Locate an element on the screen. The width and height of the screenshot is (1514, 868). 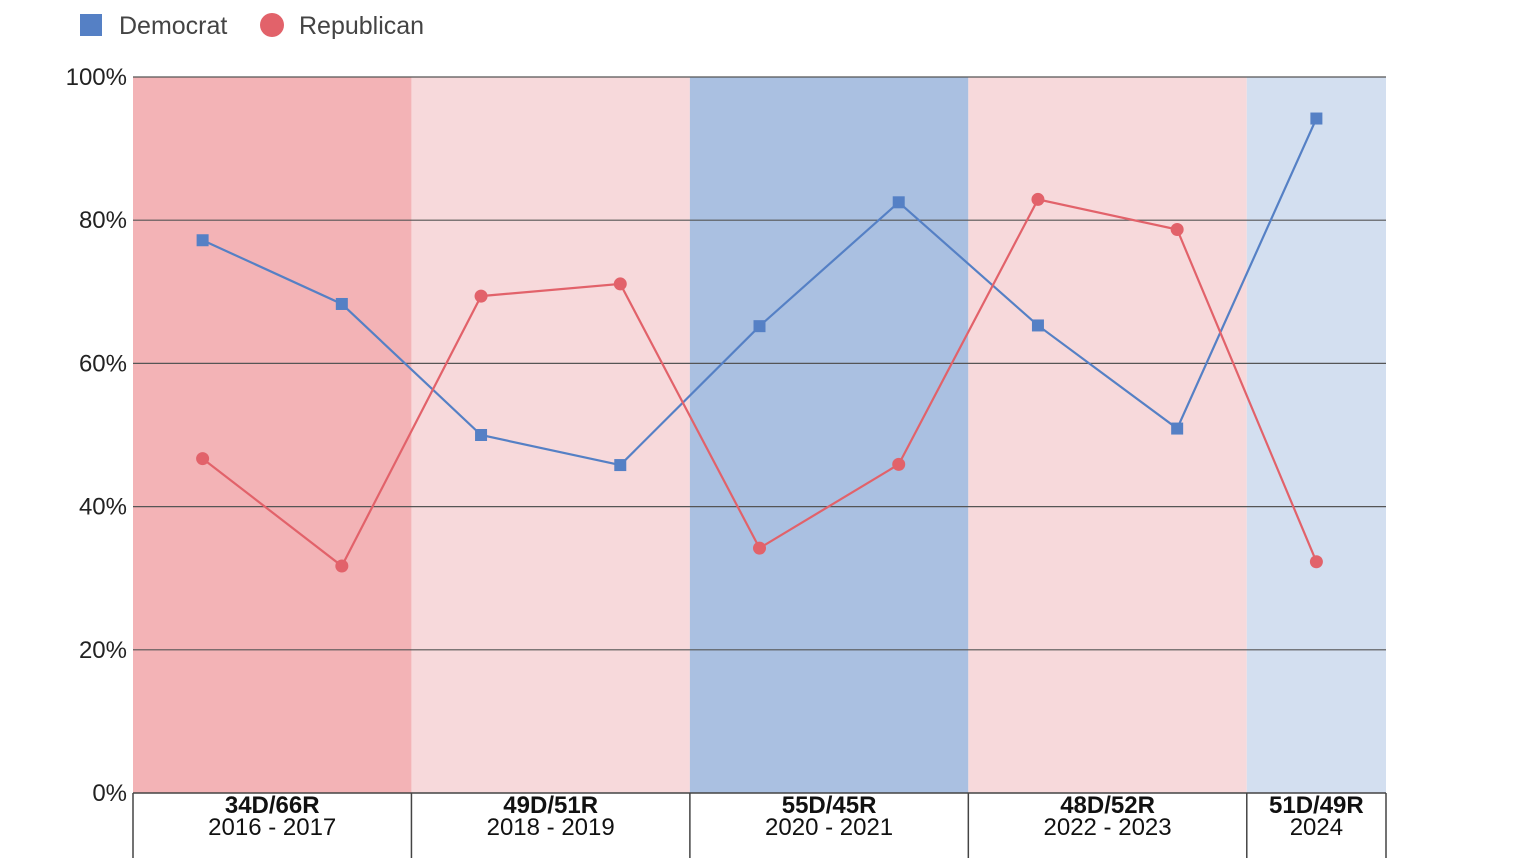
y-tick-label: 40% is located at coordinates (103, 507).